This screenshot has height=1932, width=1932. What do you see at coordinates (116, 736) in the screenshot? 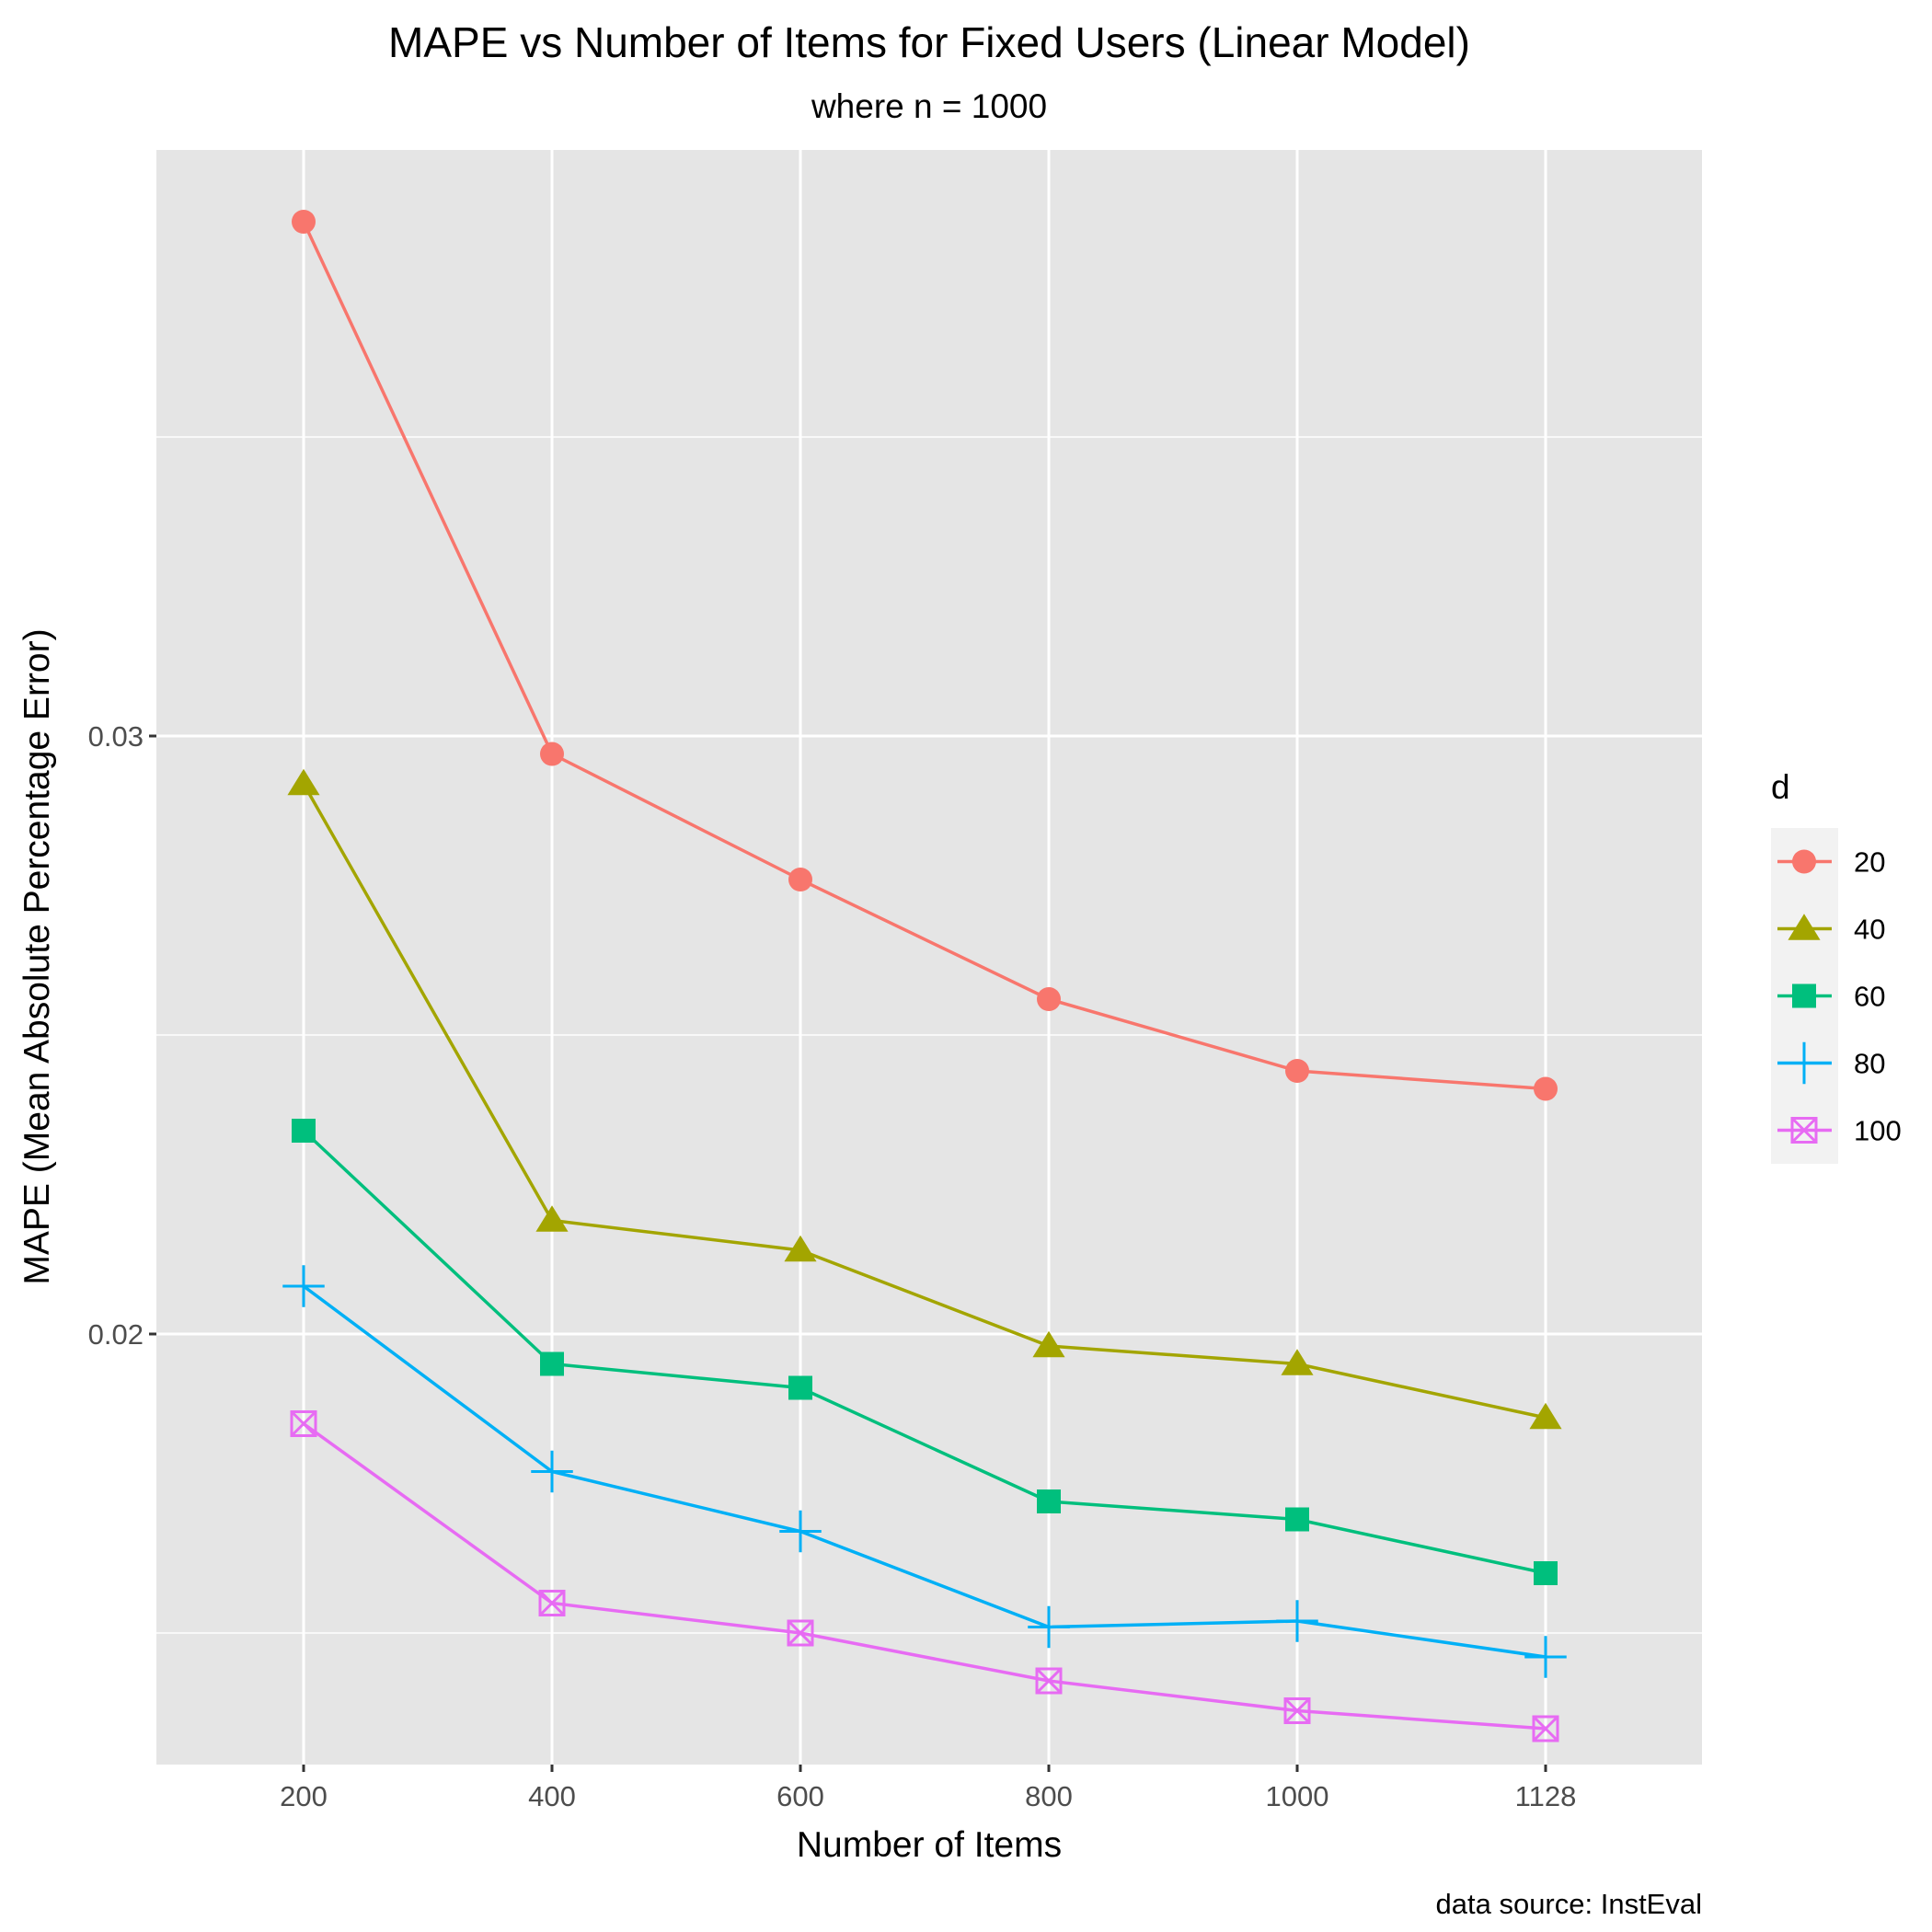
I see `y-tick-label: 0.03` at bounding box center [116, 736].